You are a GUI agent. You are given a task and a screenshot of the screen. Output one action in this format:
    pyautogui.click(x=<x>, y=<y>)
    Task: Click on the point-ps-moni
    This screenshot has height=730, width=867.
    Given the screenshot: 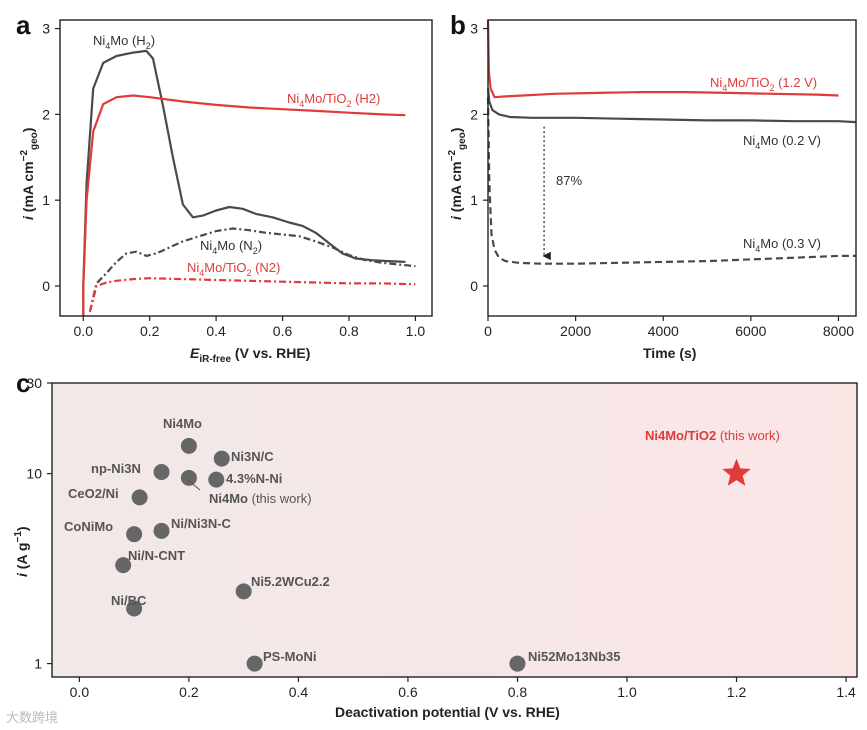 What is the action you would take?
    pyautogui.click(x=254, y=663)
    